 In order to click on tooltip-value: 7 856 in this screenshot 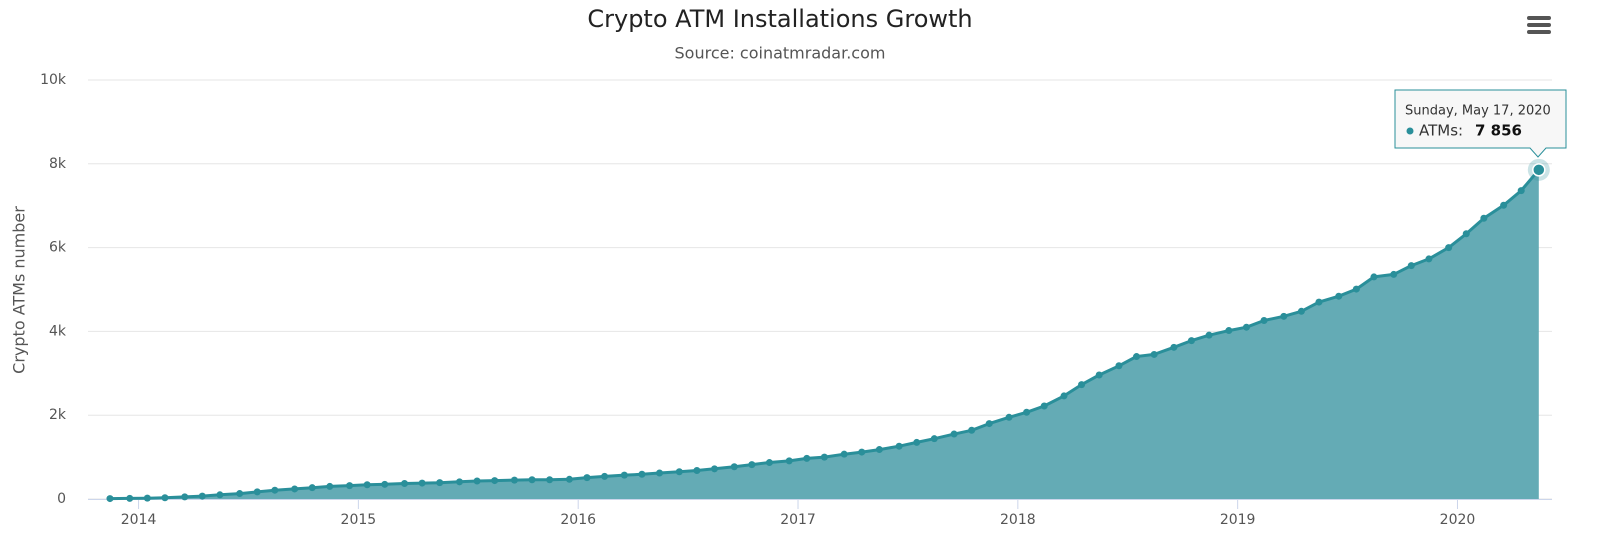, I will do `click(1498, 131)`.